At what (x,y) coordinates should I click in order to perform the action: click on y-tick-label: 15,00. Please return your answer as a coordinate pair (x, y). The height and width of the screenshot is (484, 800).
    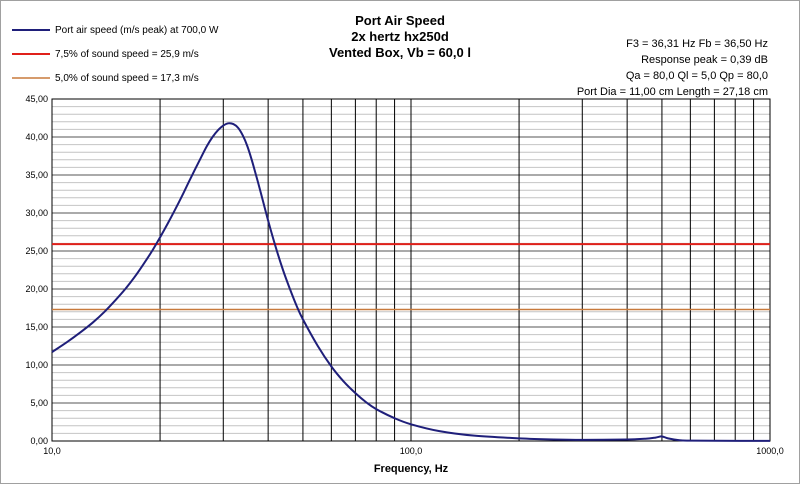
    Looking at the image, I should click on (36, 327).